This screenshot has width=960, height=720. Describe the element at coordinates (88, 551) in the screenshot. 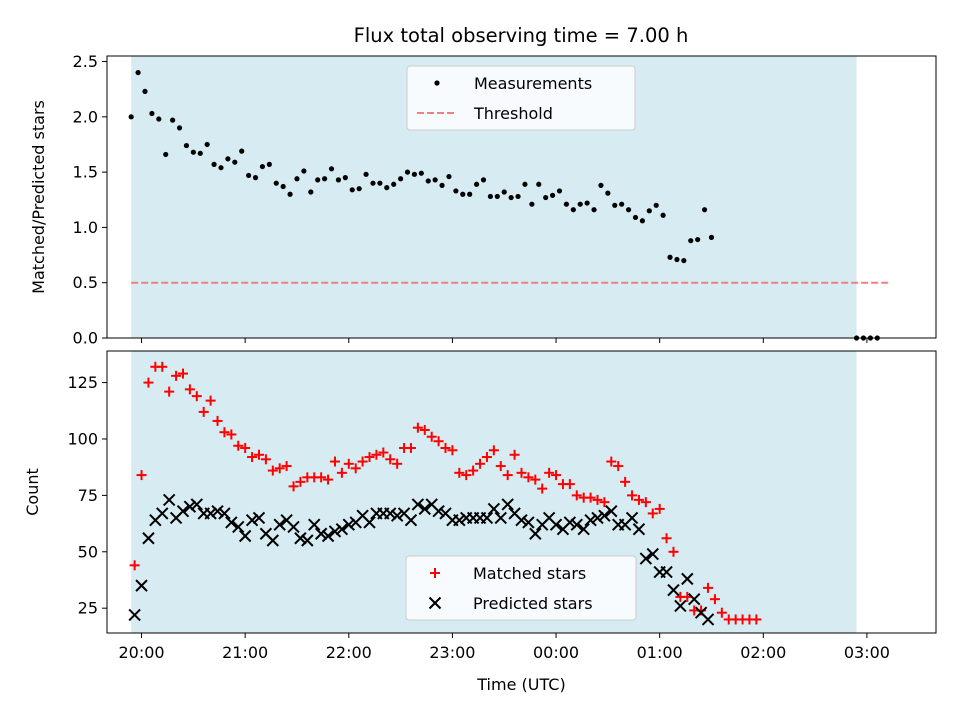

I see `bottom-y-tick-label: 50` at that location.